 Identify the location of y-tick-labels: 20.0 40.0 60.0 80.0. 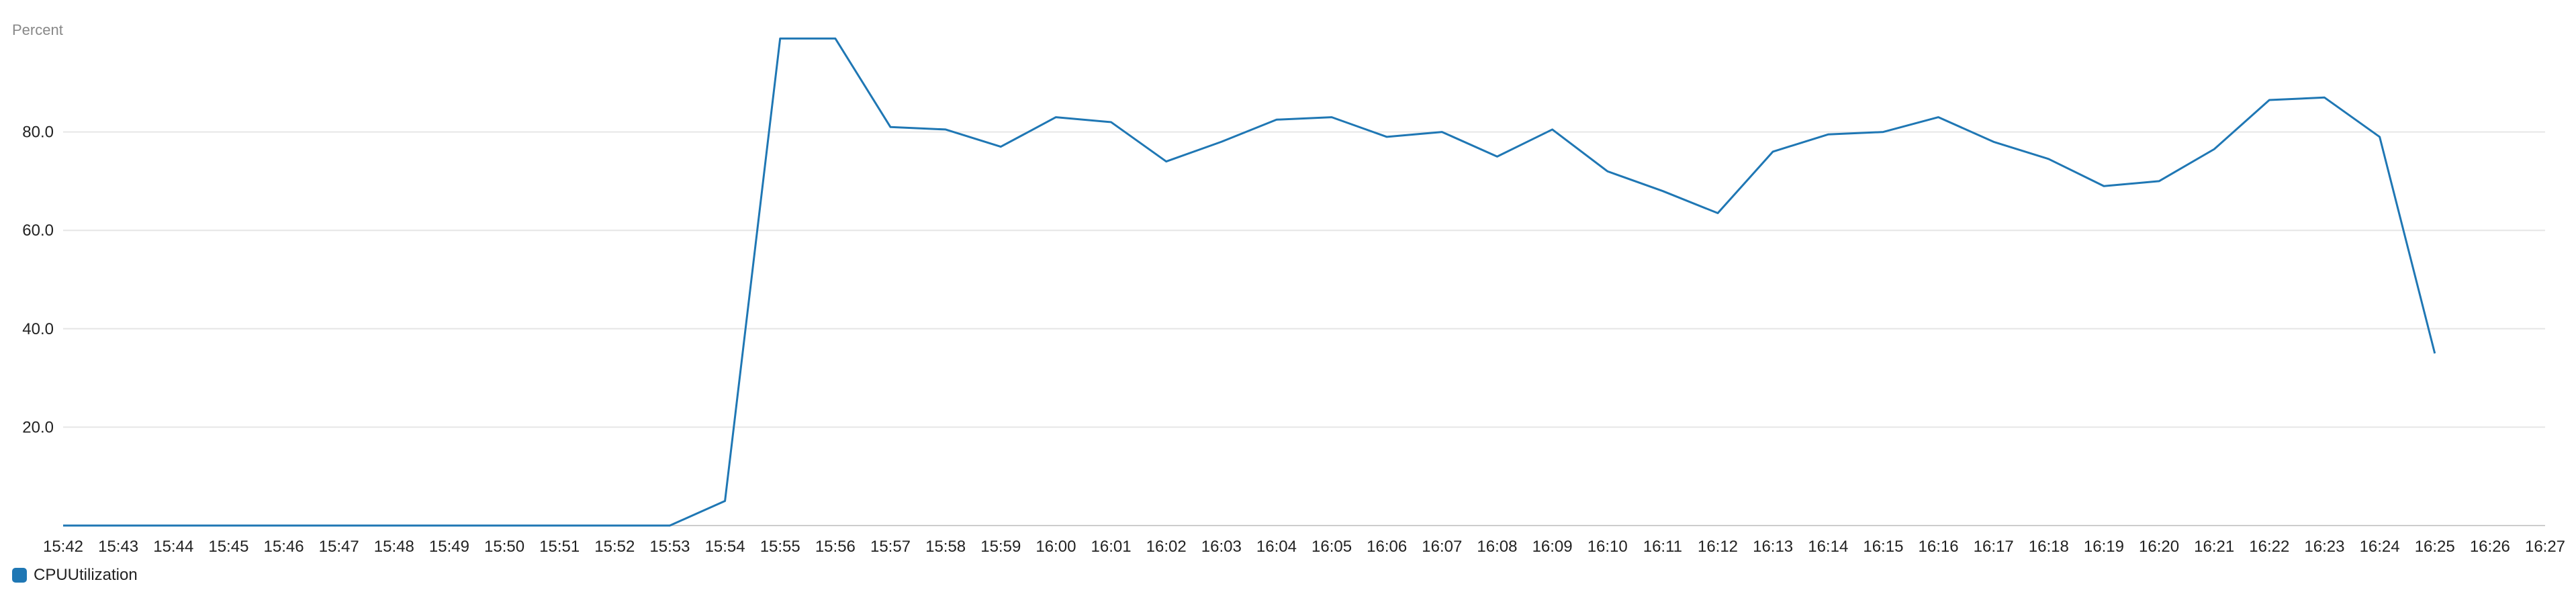
(38, 280).